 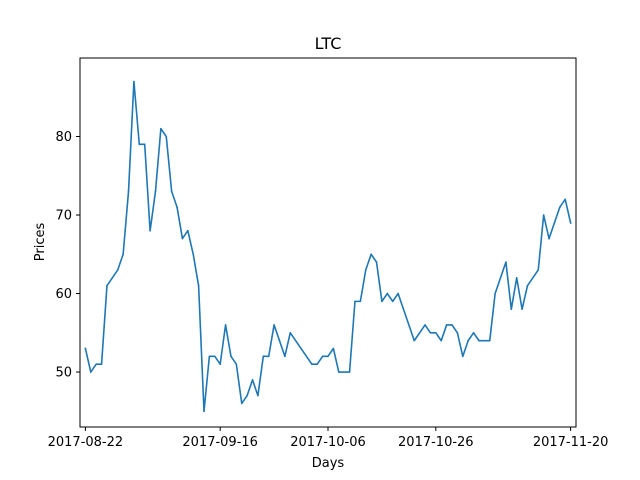 What do you see at coordinates (220, 442) in the screenshot?
I see `x-tick-label: 2017-09-16` at bounding box center [220, 442].